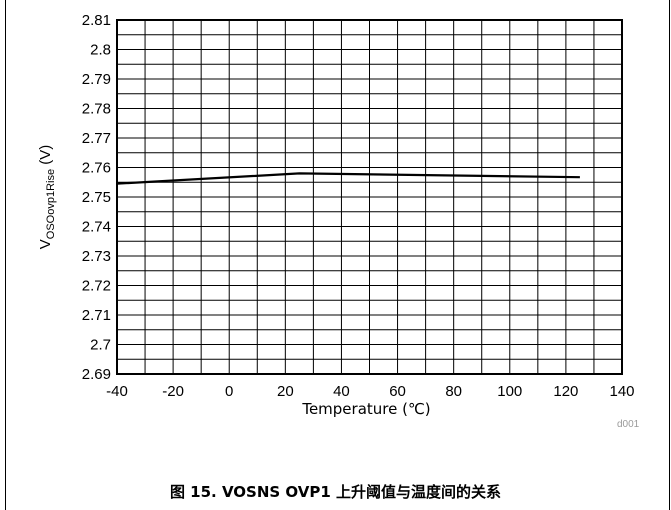 This screenshot has height=510, width=671. Describe the element at coordinates (397, 391) in the screenshot. I see `x-tick-label: 60` at that location.